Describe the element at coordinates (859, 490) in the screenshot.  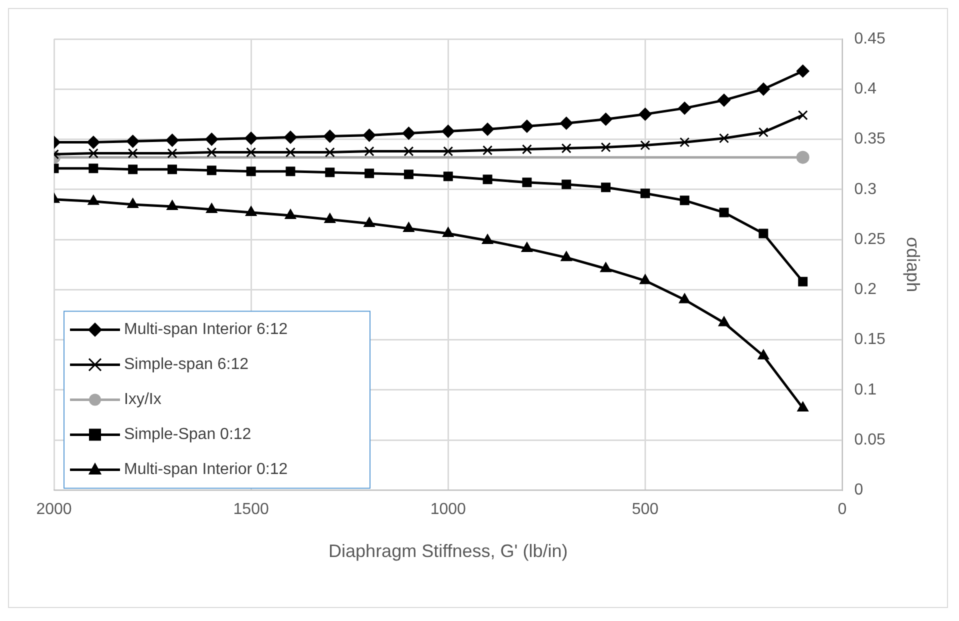
I see `y-tick-label: 0` at that location.